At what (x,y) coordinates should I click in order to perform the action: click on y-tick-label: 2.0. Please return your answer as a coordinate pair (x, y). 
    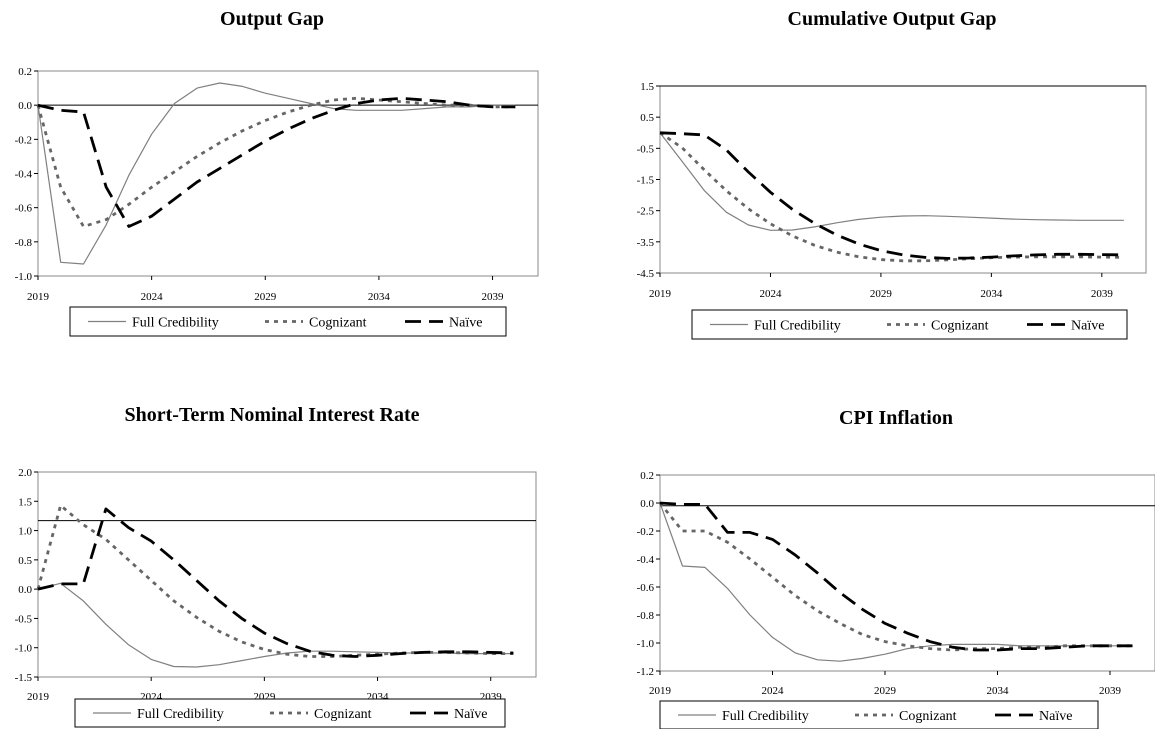
    Looking at the image, I should click on (25, 473).